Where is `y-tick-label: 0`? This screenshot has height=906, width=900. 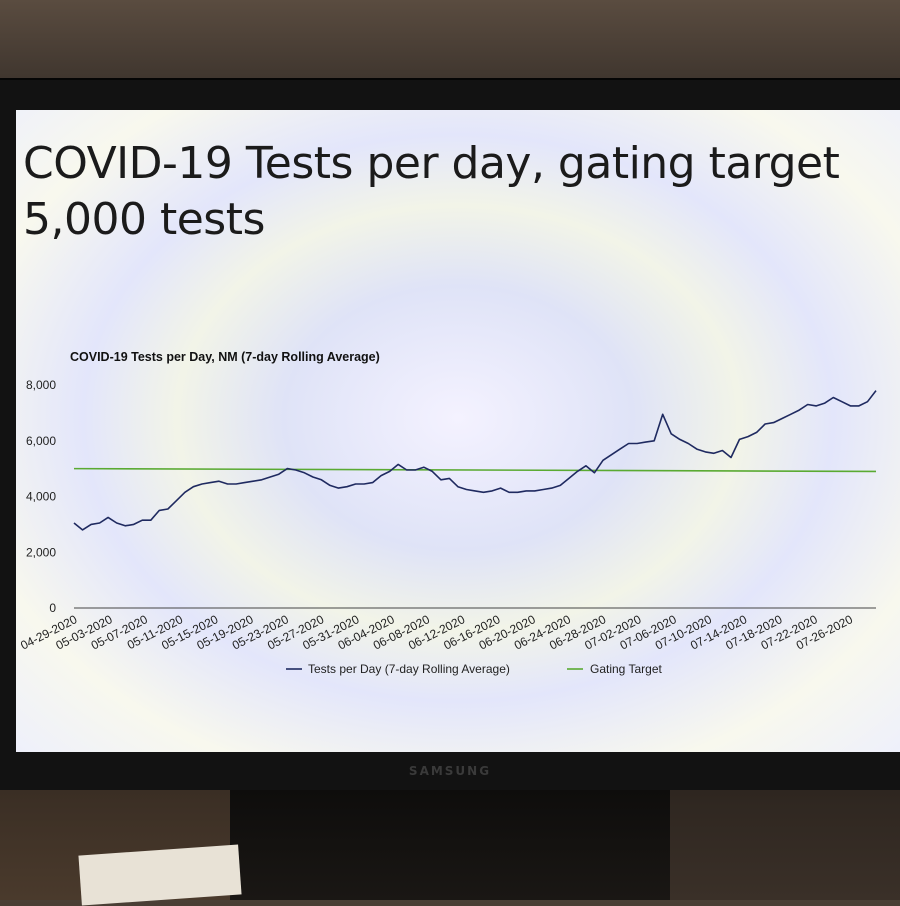
y-tick-label: 0 is located at coordinates (52, 608).